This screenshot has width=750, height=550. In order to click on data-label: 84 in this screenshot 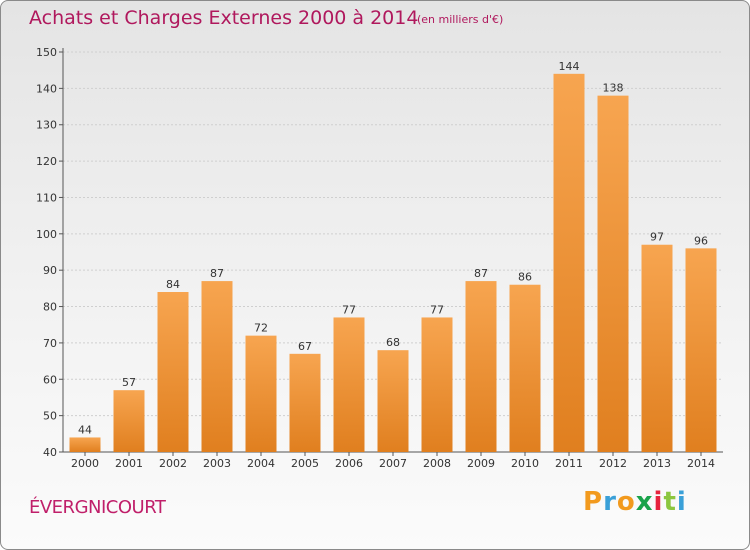, I will do `click(173, 284)`.